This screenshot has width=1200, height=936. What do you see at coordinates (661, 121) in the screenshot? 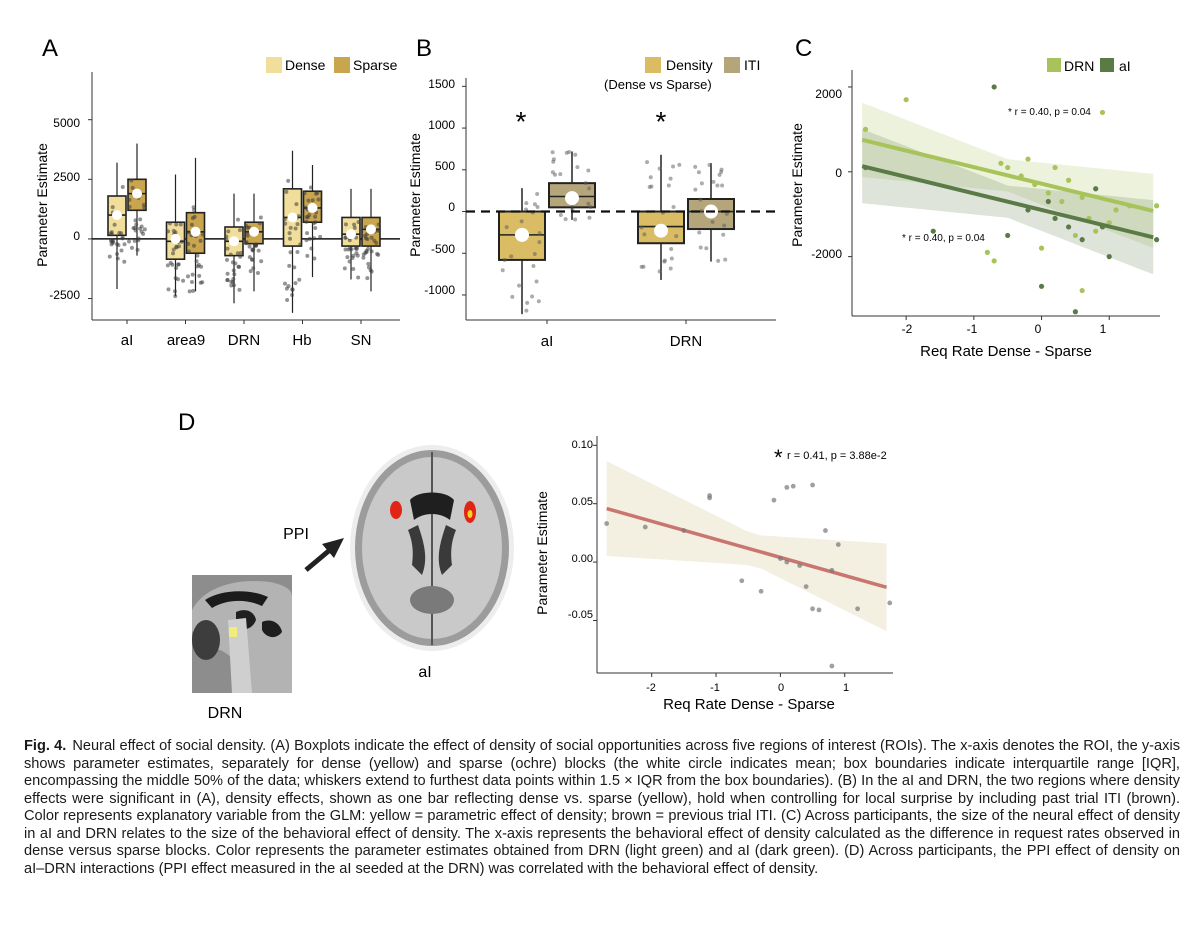
I see `significance-star-drn: *` at bounding box center [661, 121].